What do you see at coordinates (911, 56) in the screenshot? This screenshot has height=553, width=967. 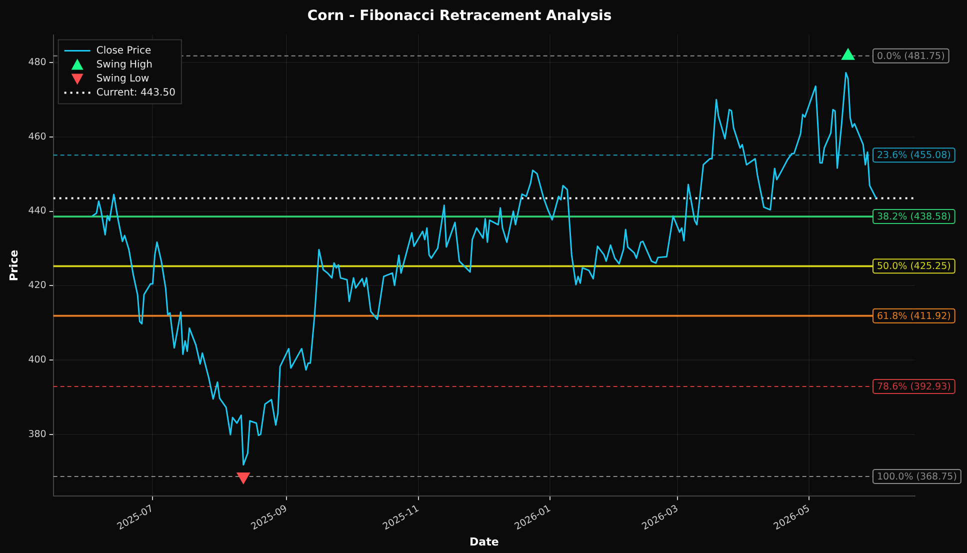 I see `ref-line-label: 0.0% (481.75)` at bounding box center [911, 56].